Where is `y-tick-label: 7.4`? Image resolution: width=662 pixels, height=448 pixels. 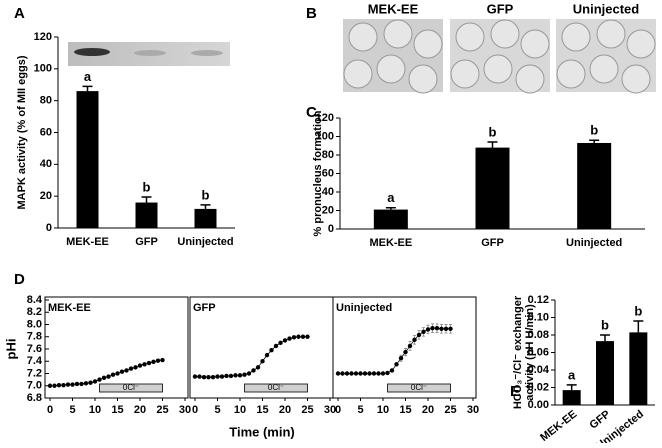 y-tick-label: 7.4 is located at coordinates (35, 361).